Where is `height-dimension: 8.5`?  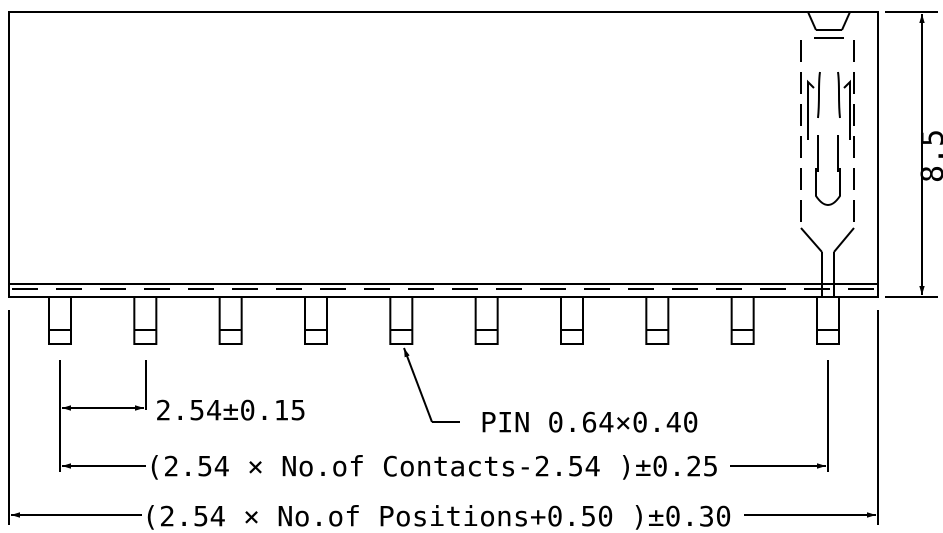
height-dimension: 8.5 is located at coordinates (929, 154).